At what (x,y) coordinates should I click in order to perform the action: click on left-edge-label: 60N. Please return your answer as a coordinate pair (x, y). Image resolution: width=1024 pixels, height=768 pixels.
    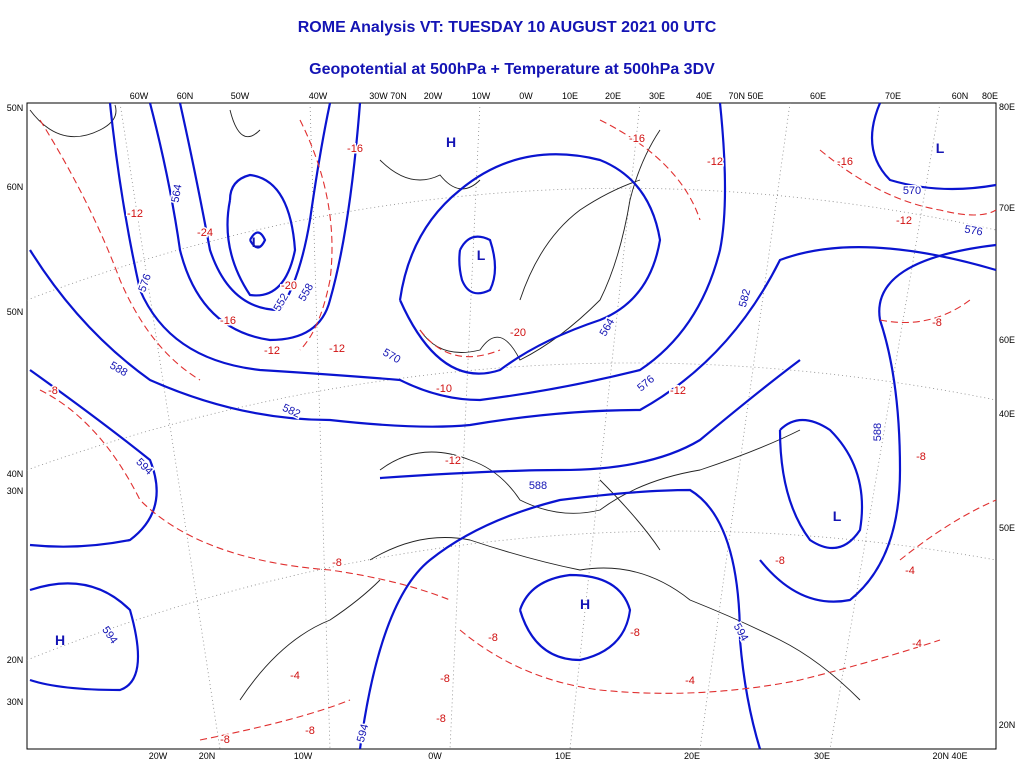
    Looking at the image, I should click on (15, 187).